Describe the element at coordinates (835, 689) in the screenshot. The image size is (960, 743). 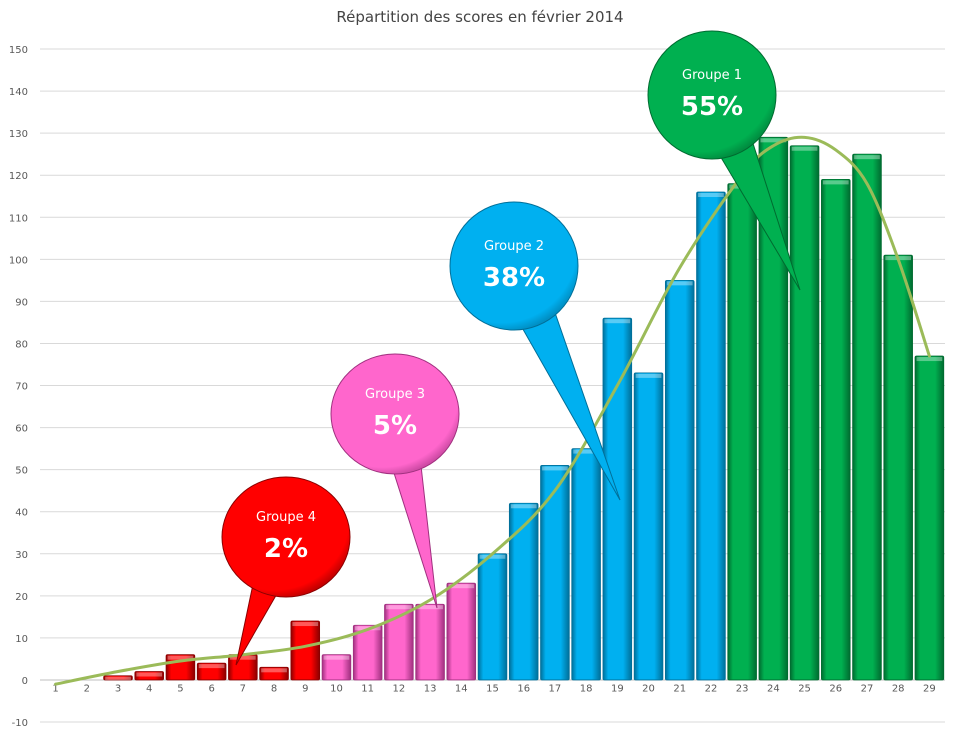
I see `x-tick-label: 26` at that location.